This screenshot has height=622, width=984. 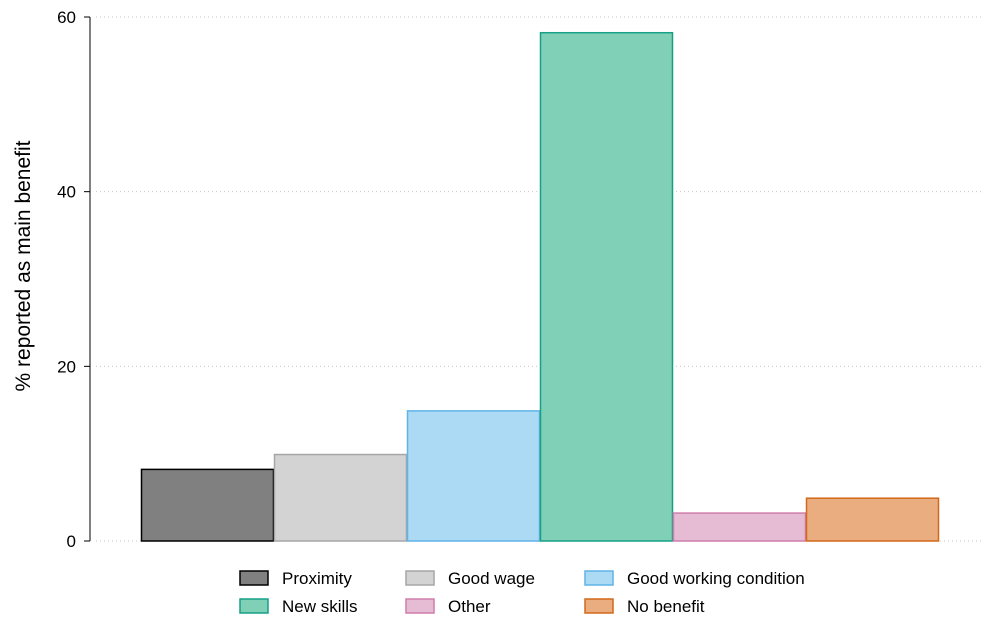 What do you see at coordinates (66, 192) in the screenshot?
I see `y-tick-label: 40` at bounding box center [66, 192].